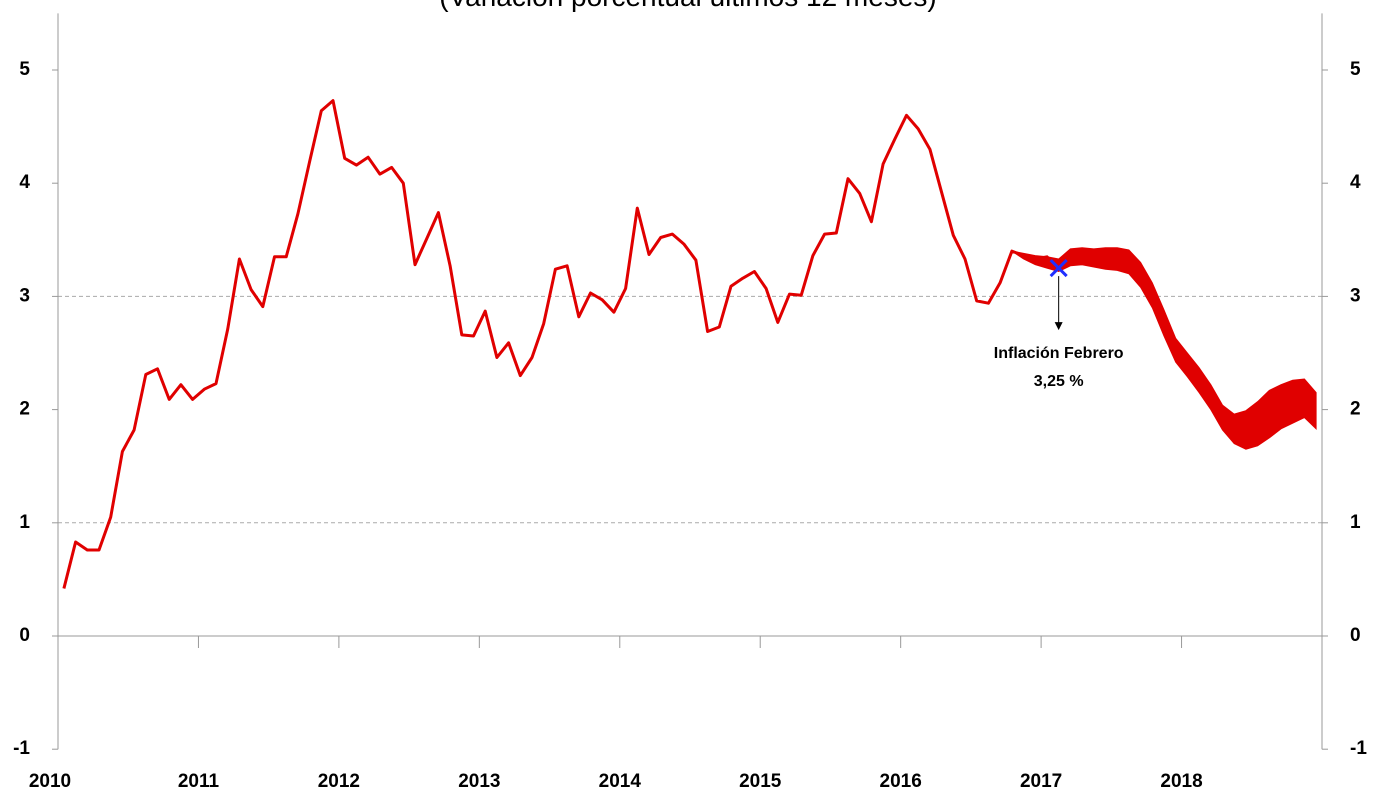 This screenshot has width=1375, height=805. Describe the element at coordinates (1164, 348) in the screenshot. I see `forecast-band` at that location.